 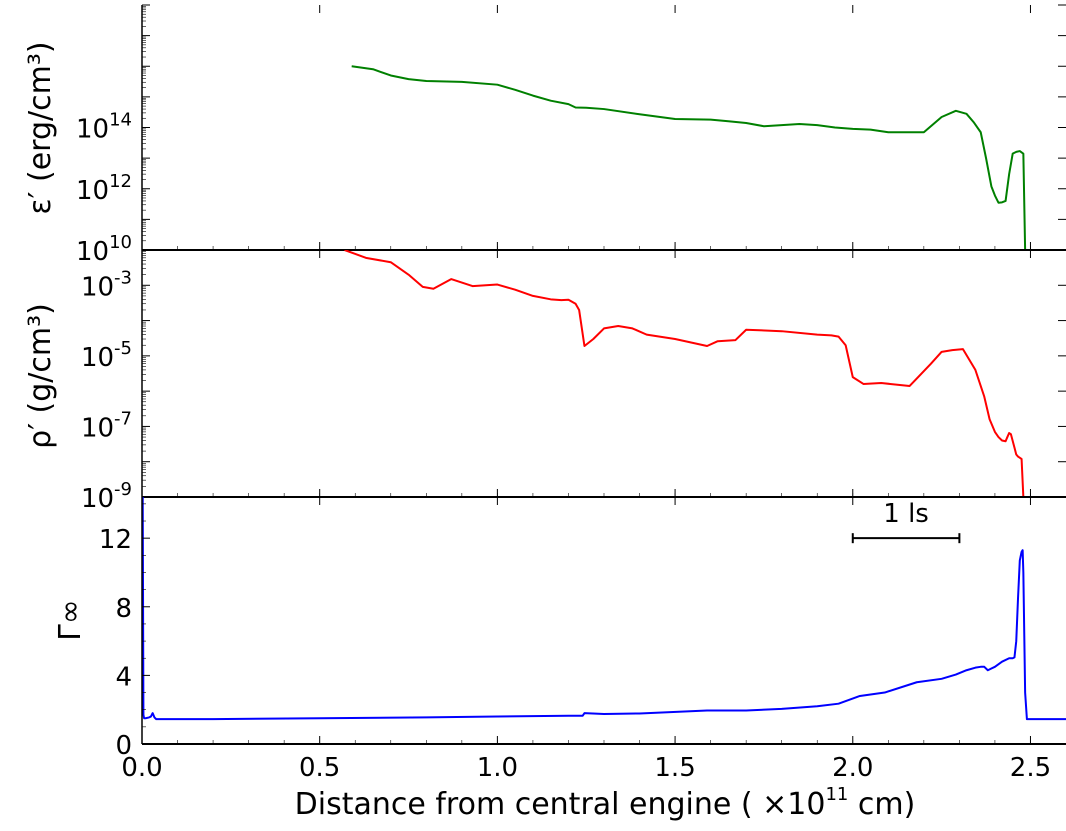 What do you see at coordinates (123, 489) in the screenshot?
I see `y-tick-label-exponent: -9` at bounding box center [123, 489].